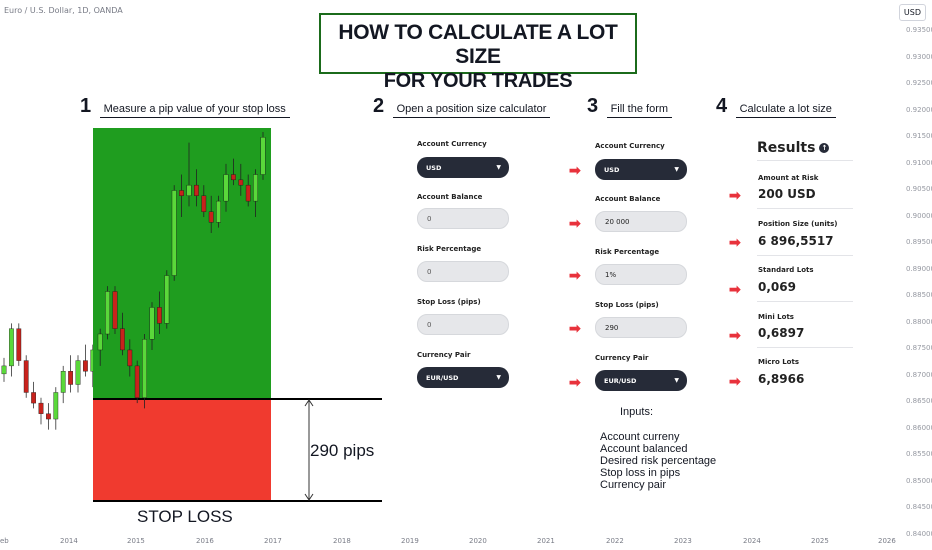 The height and width of the screenshot is (550, 932). I want to click on step-3: 3 Fill the form, so click(630, 106).